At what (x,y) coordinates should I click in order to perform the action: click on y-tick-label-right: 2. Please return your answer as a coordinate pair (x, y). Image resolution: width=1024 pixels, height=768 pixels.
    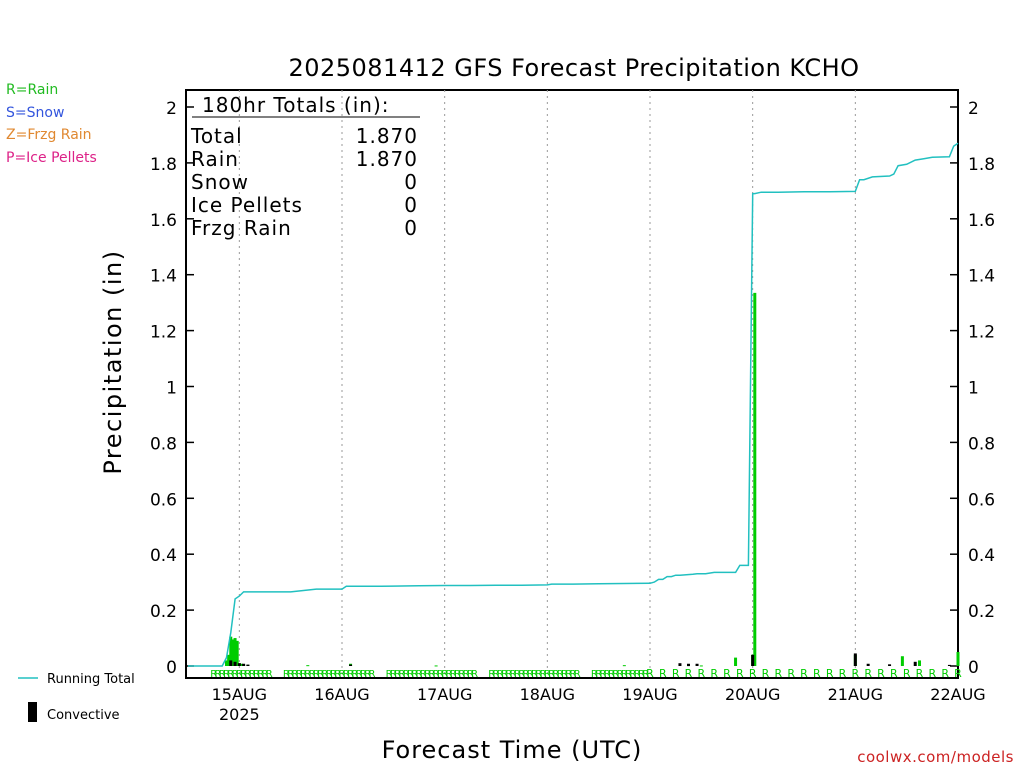
    Looking at the image, I should click on (973, 109).